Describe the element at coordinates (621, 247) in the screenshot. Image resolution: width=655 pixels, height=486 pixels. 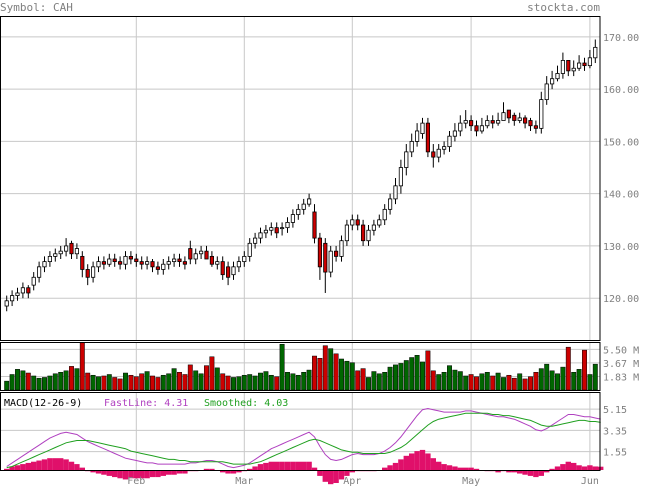
I see `y-tick-label: 130.00` at that location.